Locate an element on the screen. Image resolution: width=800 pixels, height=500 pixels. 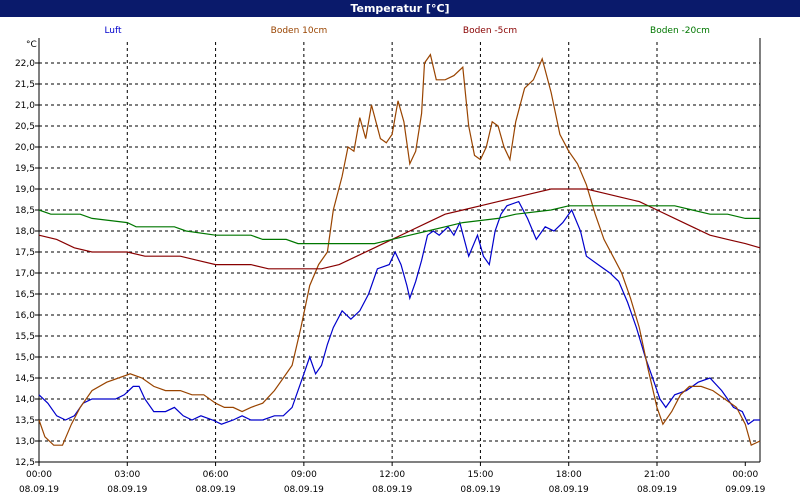
y-tick-label: 13,5 is located at coordinates (25, 421).